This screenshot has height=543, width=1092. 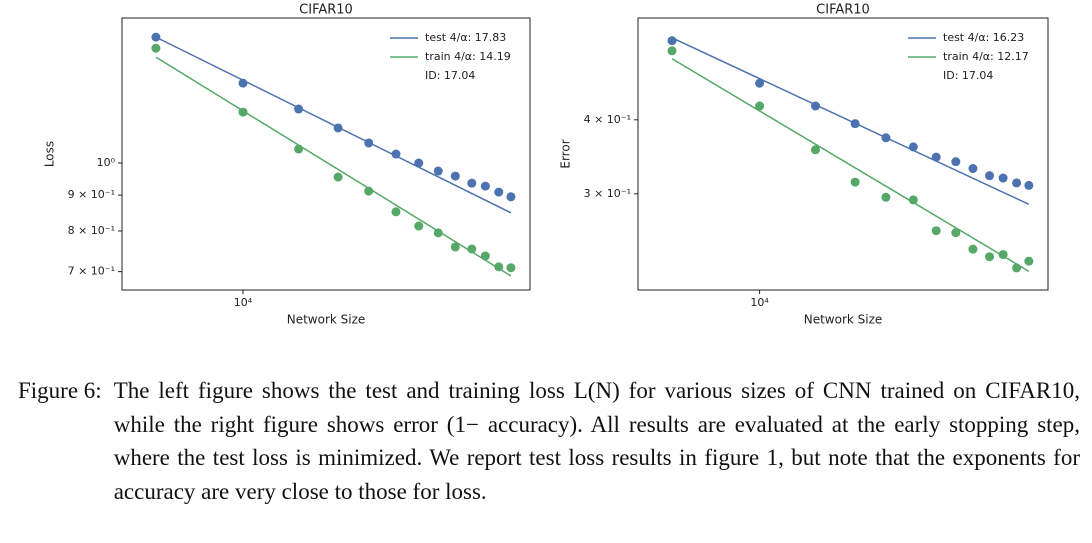 What do you see at coordinates (607, 193) in the screenshot?
I see `y-tick-label: 3 × 10⁻¹` at bounding box center [607, 193].